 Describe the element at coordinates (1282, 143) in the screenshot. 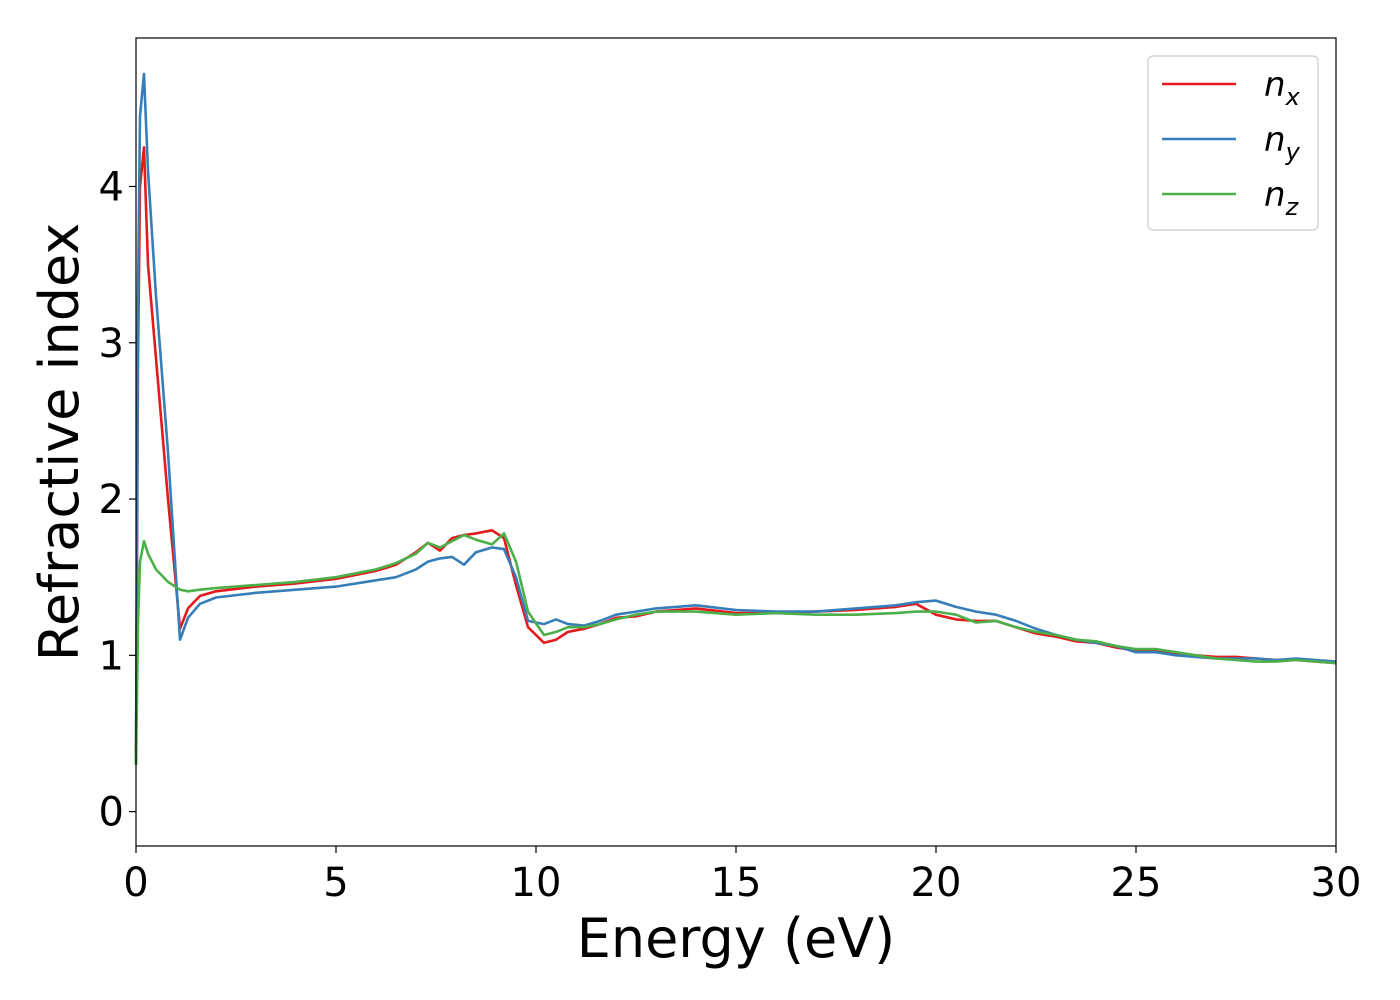

I see `legend-label-ny: ny` at that location.